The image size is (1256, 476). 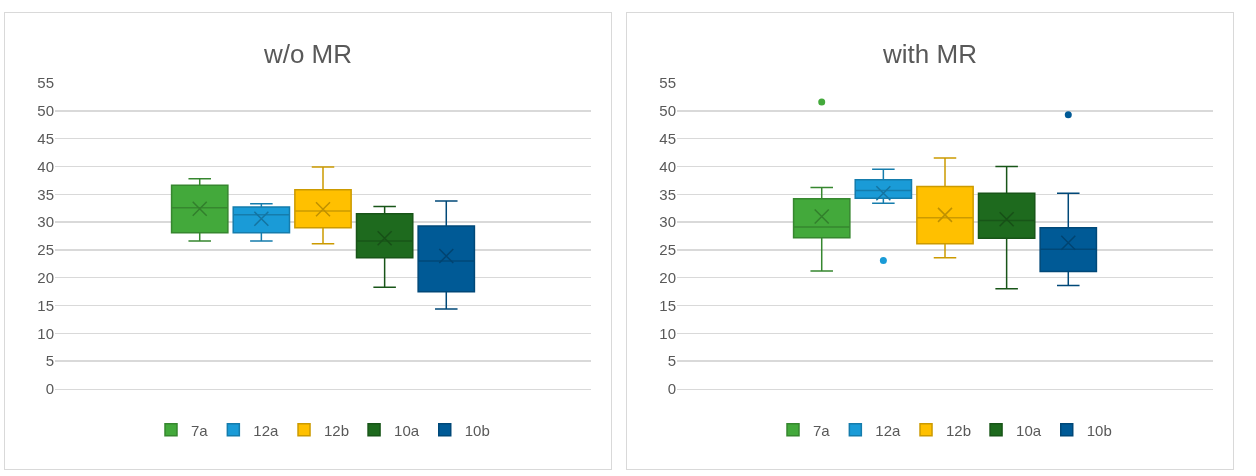 What do you see at coordinates (307, 54) in the screenshot?
I see `chart-title: w/o MR` at bounding box center [307, 54].